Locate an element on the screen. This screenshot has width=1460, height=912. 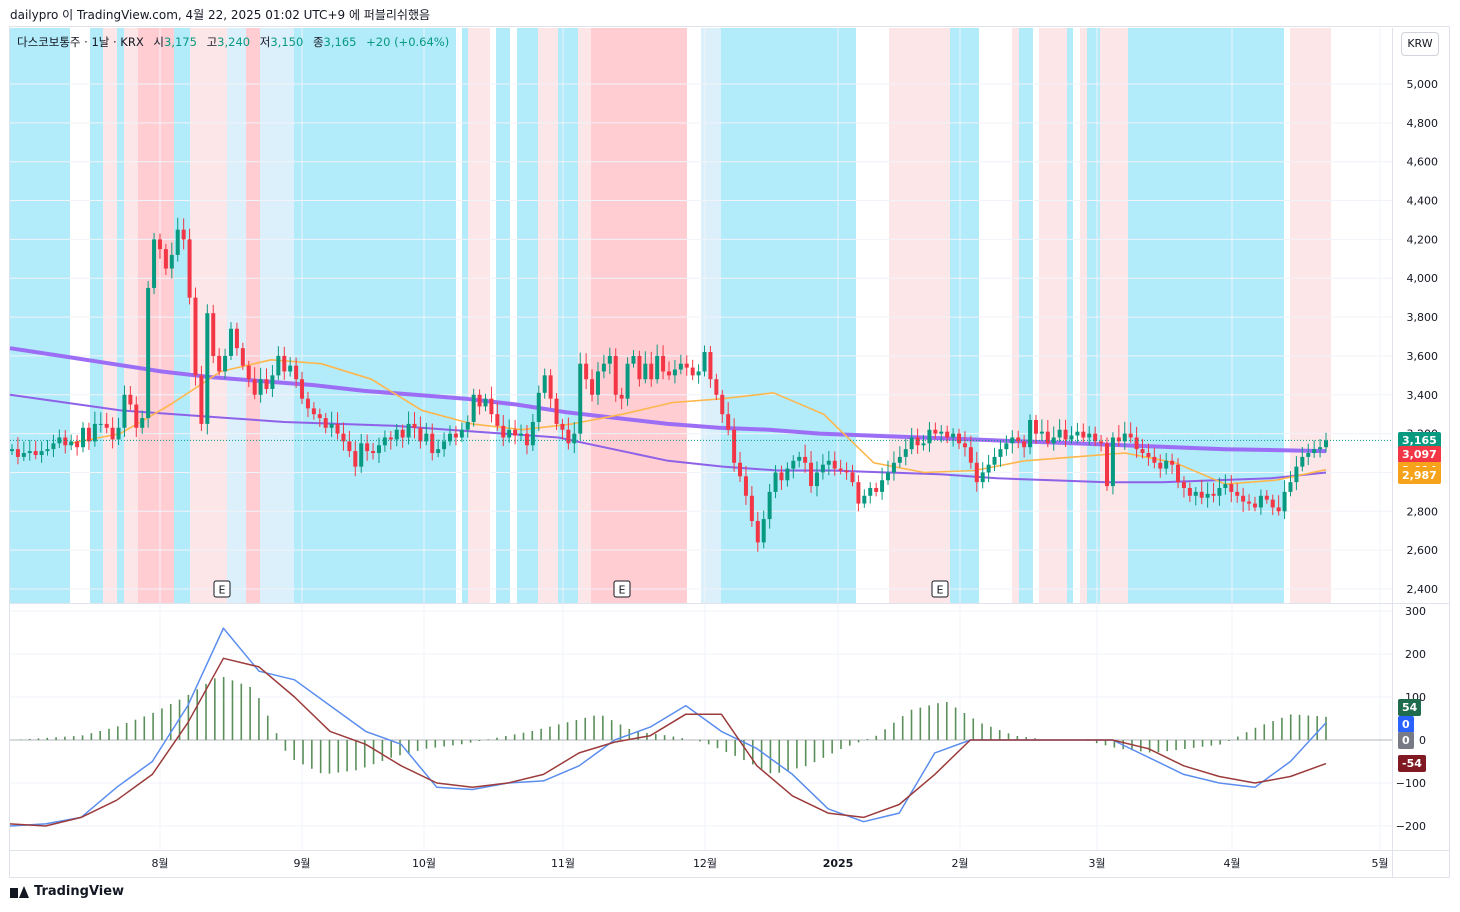
close-label: 종 is located at coordinates (318, 42).